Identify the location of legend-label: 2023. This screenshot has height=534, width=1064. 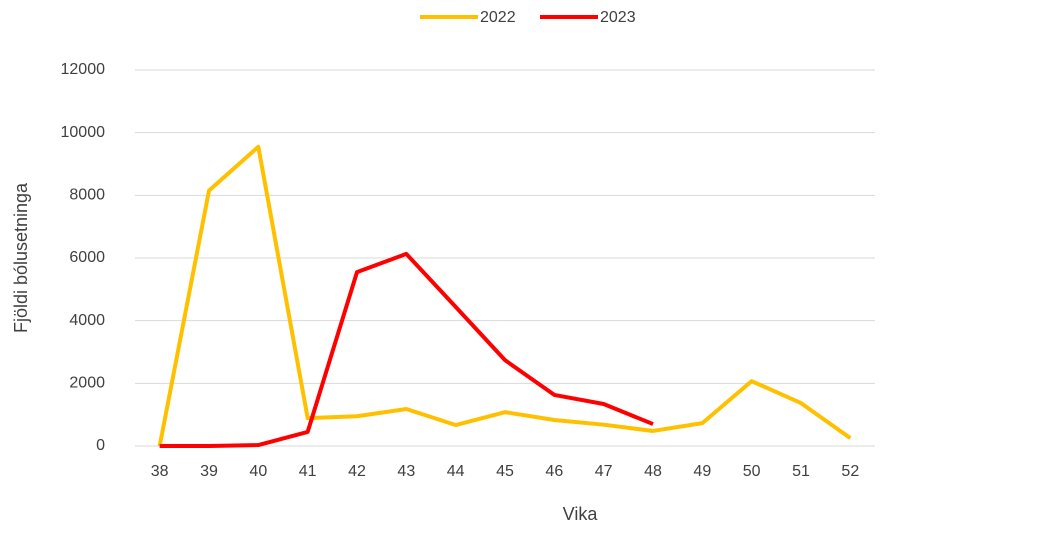
(618, 17).